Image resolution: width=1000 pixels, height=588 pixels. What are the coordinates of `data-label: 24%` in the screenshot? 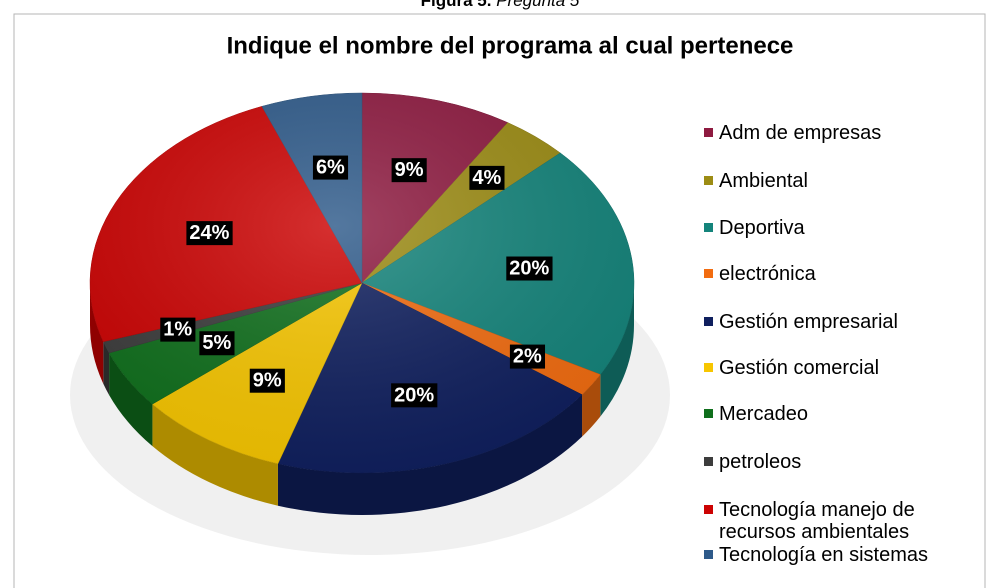 It's located at (209, 233).